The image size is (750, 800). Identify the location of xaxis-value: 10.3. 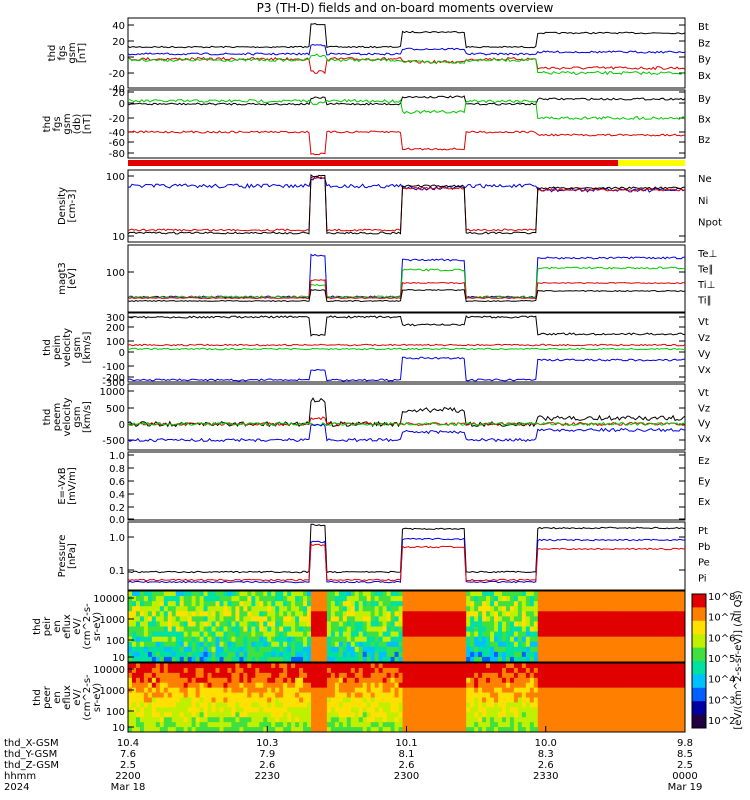
(267, 743).